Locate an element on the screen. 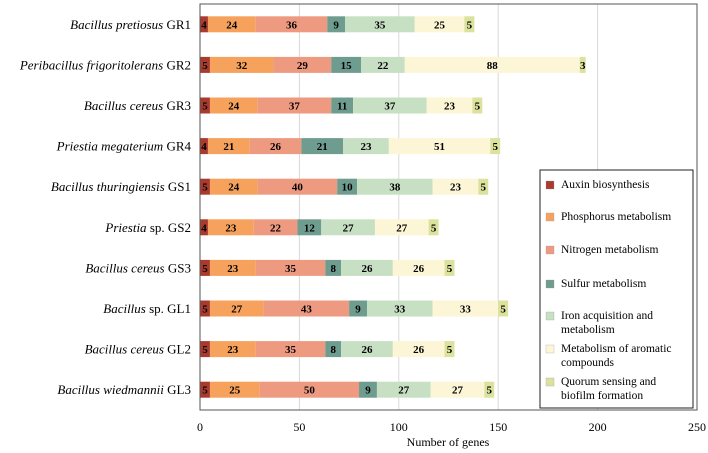  legend-item: Quorum sensing and biofilm formation is located at coordinates (600, 389).